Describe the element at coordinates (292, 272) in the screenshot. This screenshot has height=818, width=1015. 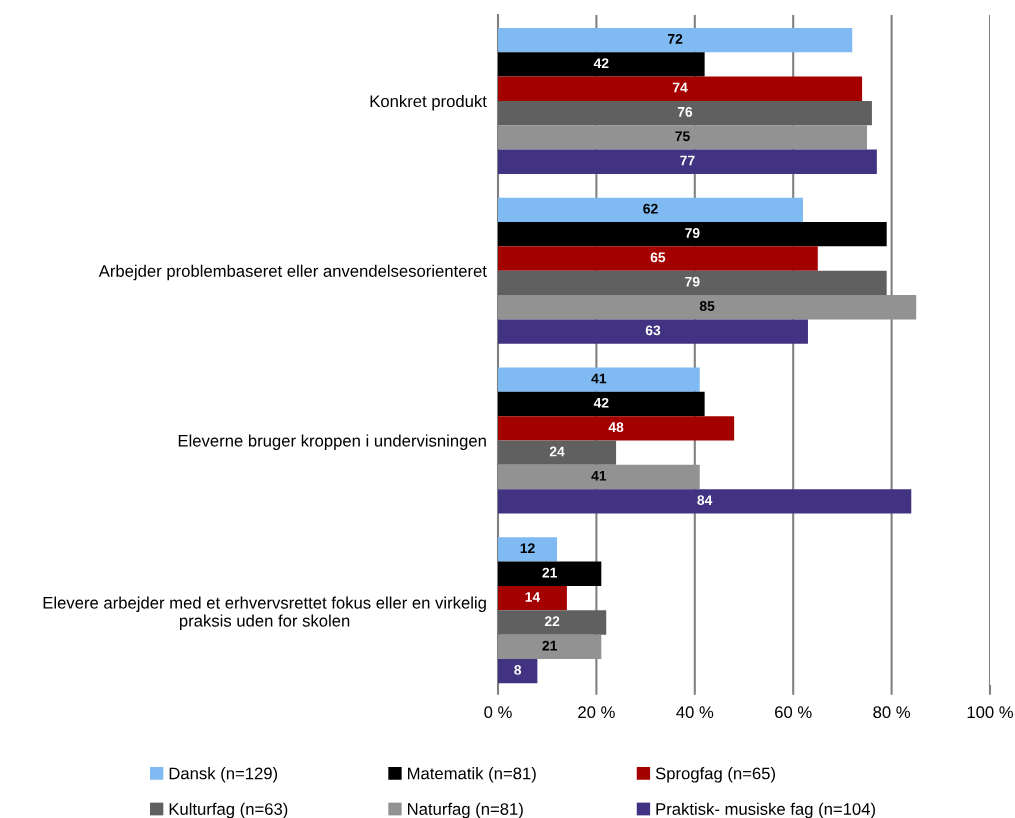
I see `y-tick-label: Arbejder problembaseret eller anvendelsesorienteret` at that location.